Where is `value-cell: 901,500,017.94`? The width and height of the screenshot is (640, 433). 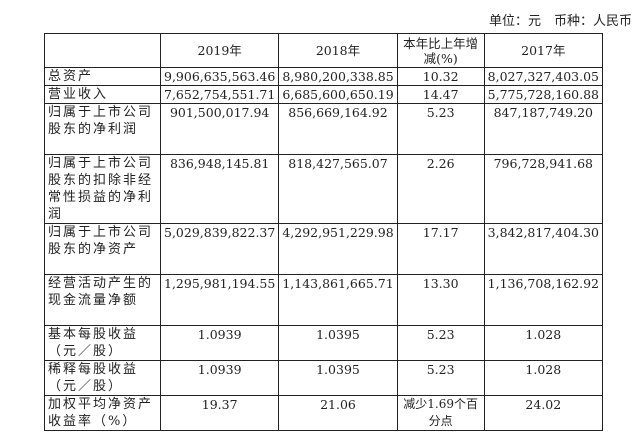 value-cell: 901,500,017.94 is located at coordinates (219, 129).